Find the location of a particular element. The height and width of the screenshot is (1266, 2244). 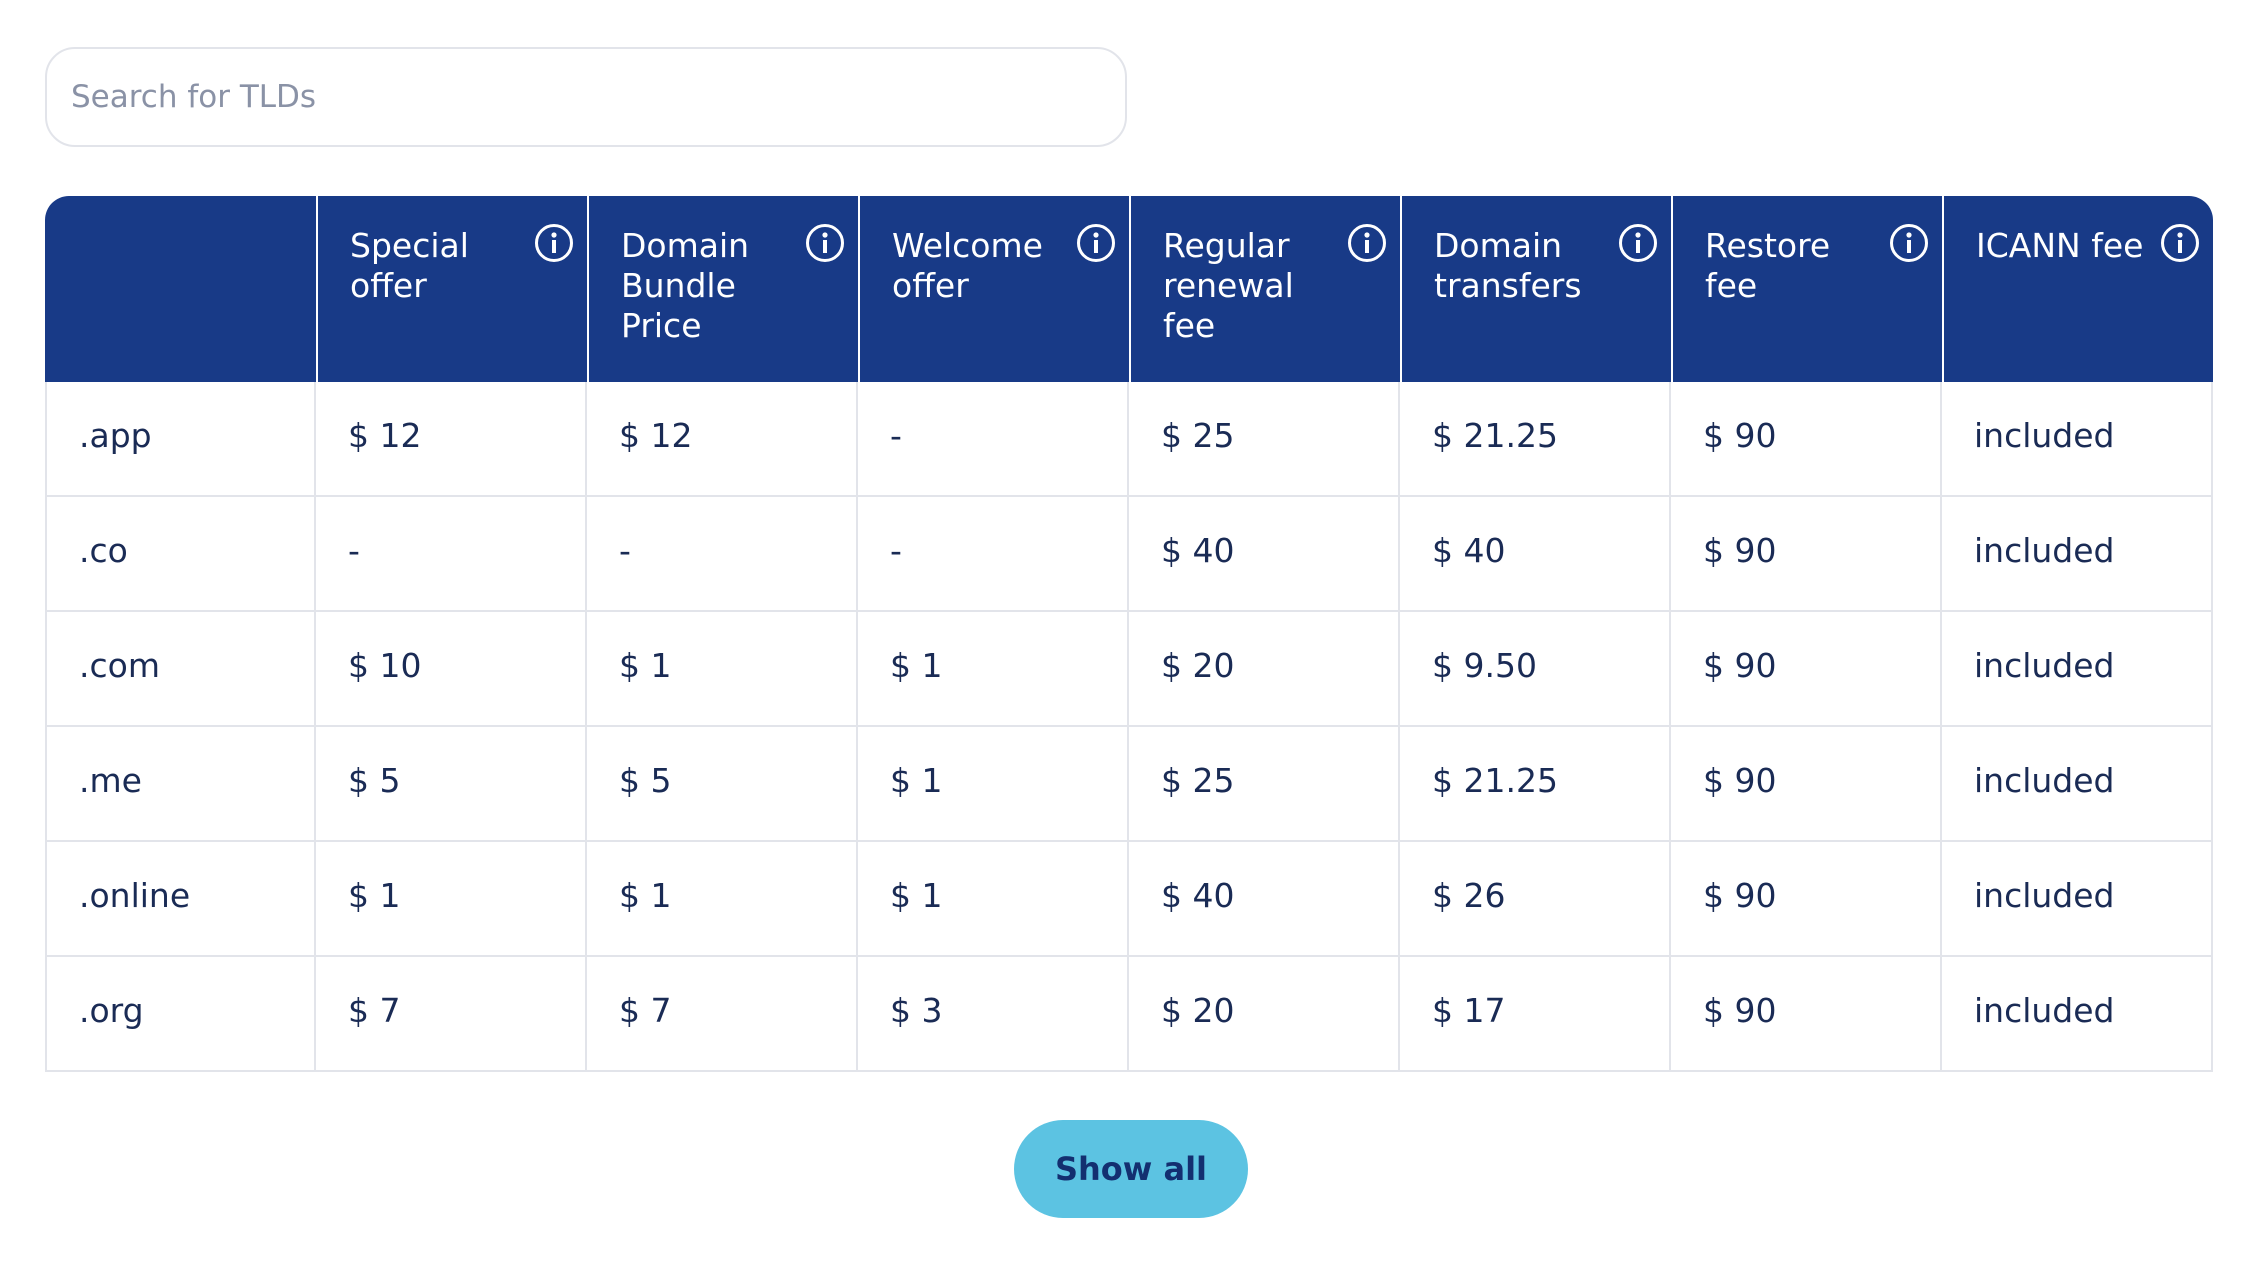

header-cell-domain-transfers: Domain transfers is located at coordinates (1535, 289).